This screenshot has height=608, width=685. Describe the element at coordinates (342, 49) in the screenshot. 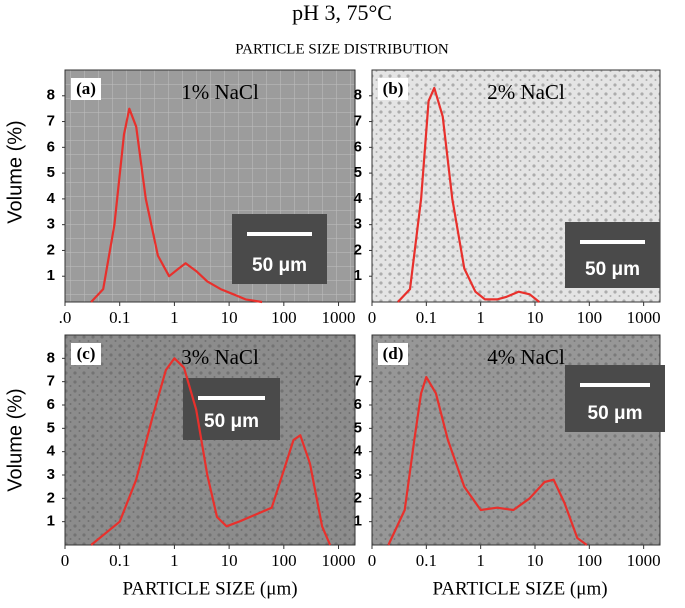

I see `figure-subtitle: PARTICLE SIZE DISTRIBUTION` at that location.